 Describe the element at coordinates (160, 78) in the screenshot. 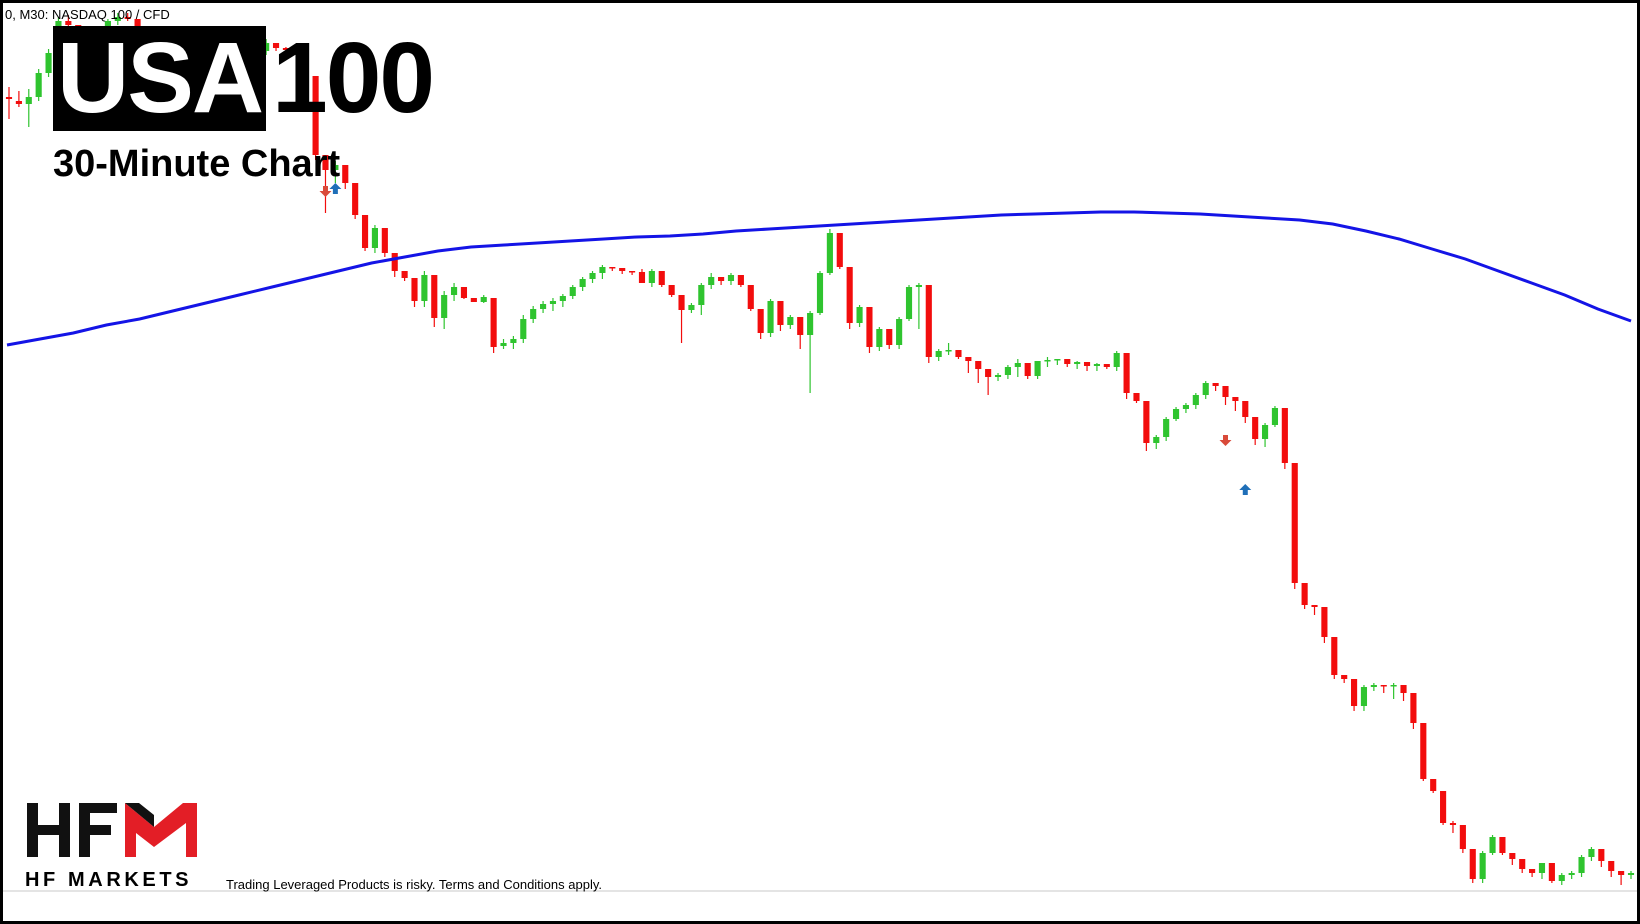

I see `title-boxed: USA` at that location.